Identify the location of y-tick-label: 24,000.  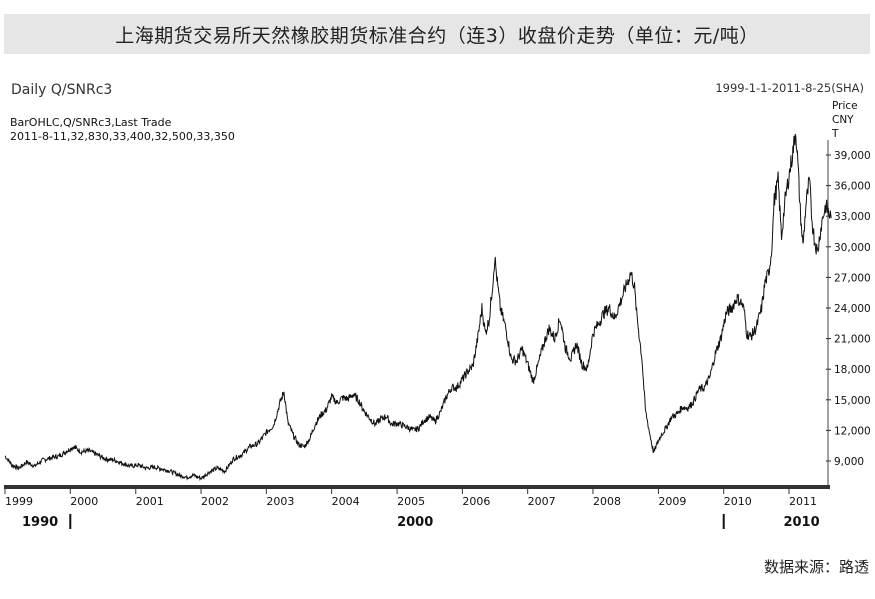
(852, 309).